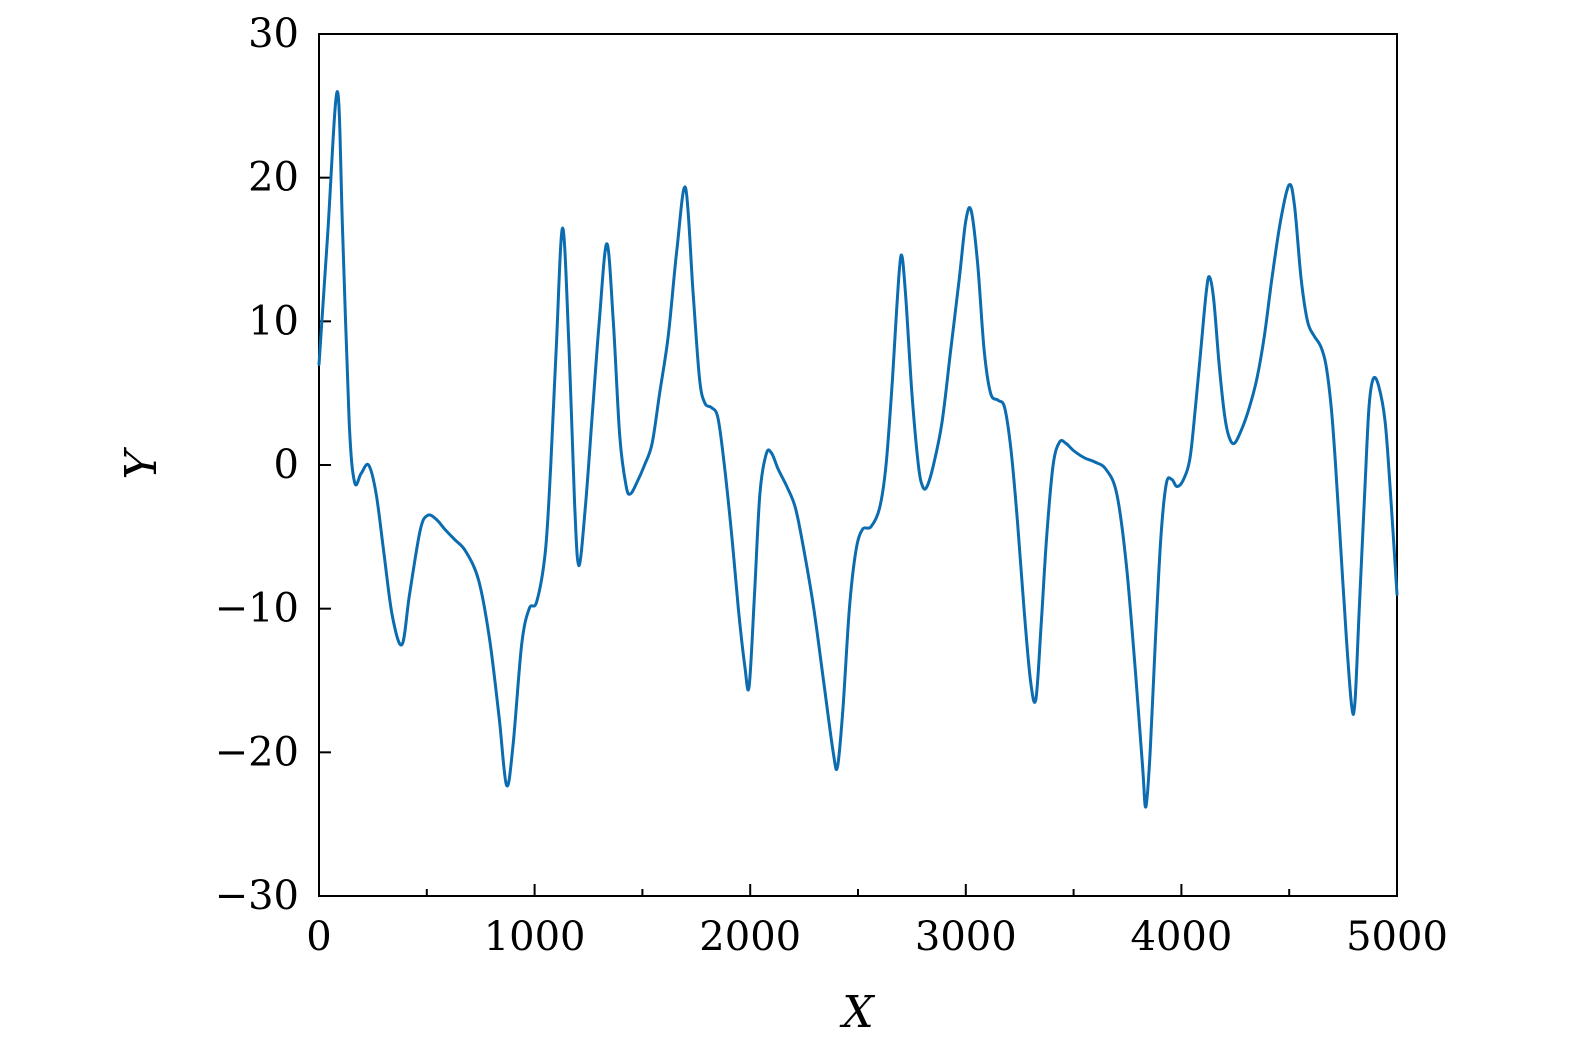 The height and width of the screenshot is (1053, 1575). What do you see at coordinates (750, 937) in the screenshot?
I see `x-tick-label: 2000` at bounding box center [750, 937].